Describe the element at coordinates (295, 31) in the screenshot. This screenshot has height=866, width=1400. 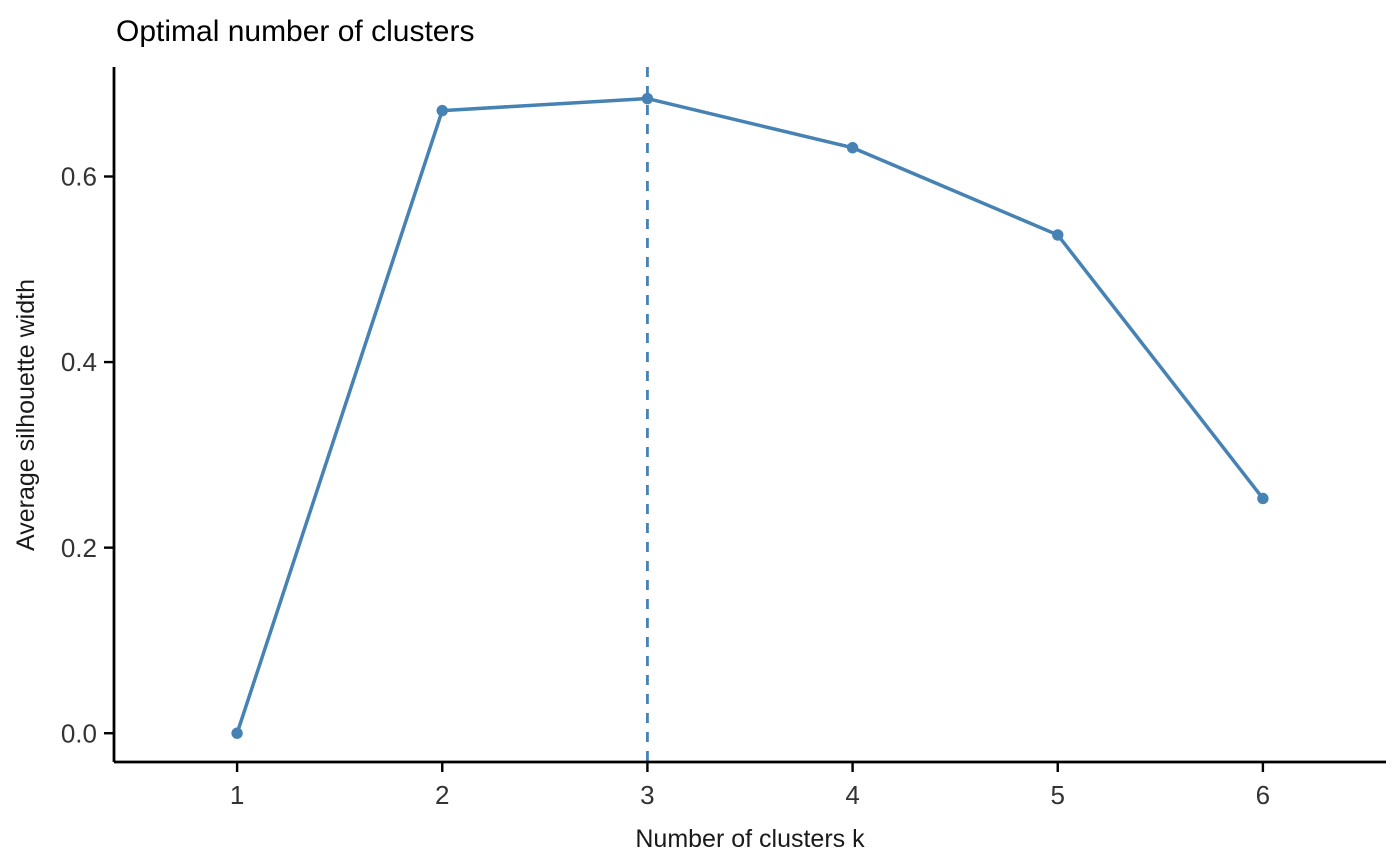
I see `chart-title: Optimal number of clusters` at that location.